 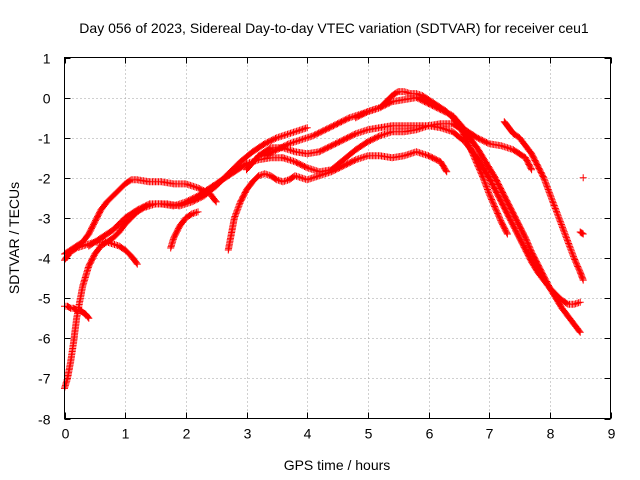 What do you see at coordinates (44, 379) in the screenshot?
I see `y-tick-label: -7` at bounding box center [44, 379].